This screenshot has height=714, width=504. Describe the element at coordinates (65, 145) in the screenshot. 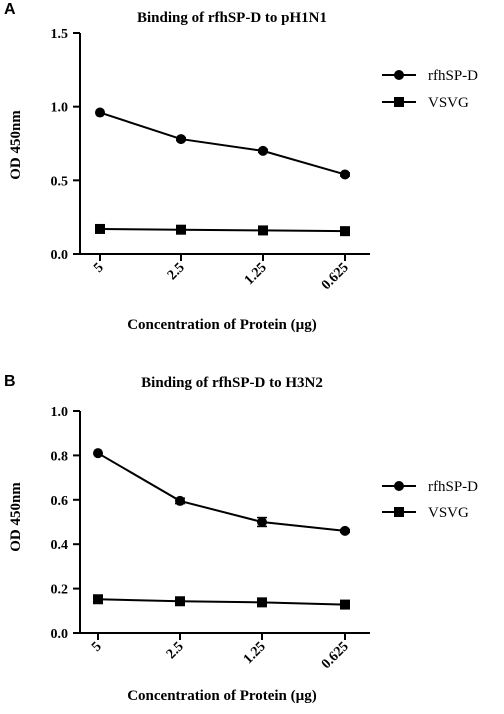

I see `panel-a-y-ticks: 0.0 0.5 1.0 1.5` at that location.